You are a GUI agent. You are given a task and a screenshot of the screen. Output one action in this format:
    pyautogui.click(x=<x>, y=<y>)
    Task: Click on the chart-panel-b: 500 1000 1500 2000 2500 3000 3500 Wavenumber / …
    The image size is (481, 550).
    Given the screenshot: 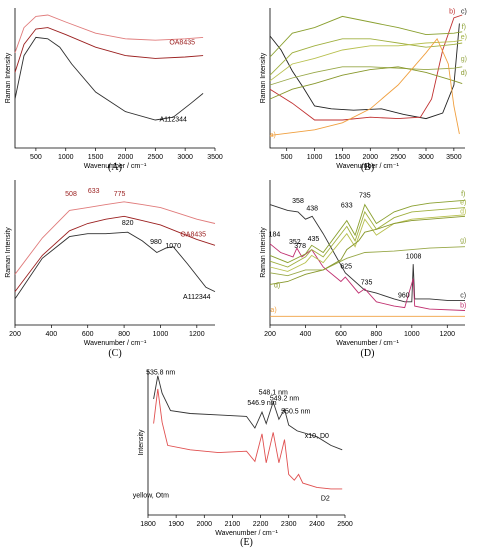 What is the action you would take?
    pyautogui.click(x=363, y=90)
    